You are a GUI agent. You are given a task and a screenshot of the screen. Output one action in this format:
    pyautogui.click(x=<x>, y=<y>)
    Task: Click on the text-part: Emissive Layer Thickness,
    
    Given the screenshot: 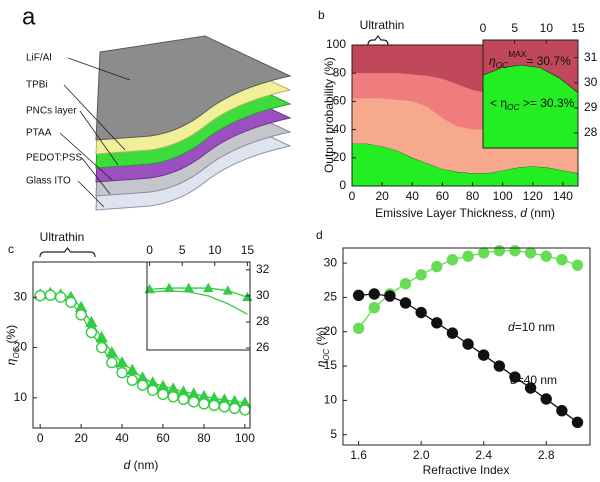 What is the action you would take?
    pyautogui.click(x=447, y=213)
    